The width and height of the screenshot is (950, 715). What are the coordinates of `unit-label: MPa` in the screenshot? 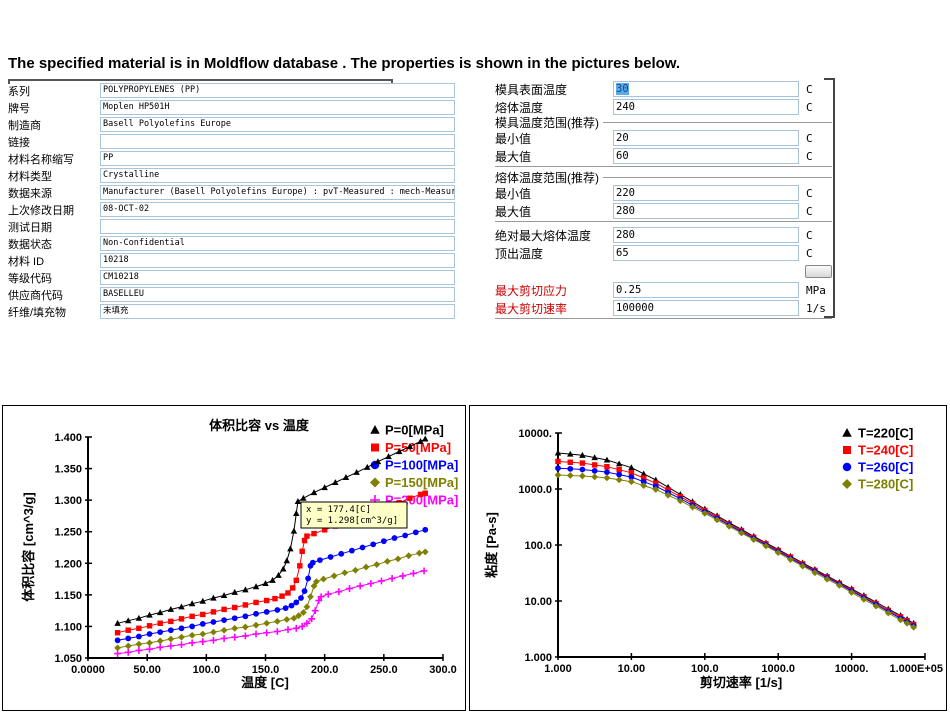 It's located at (816, 290).